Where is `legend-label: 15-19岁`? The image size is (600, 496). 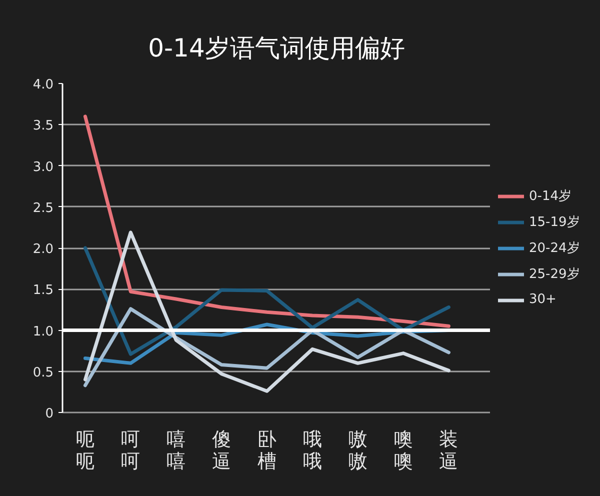 legend-label: 15-19岁 is located at coordinates (554, 222).